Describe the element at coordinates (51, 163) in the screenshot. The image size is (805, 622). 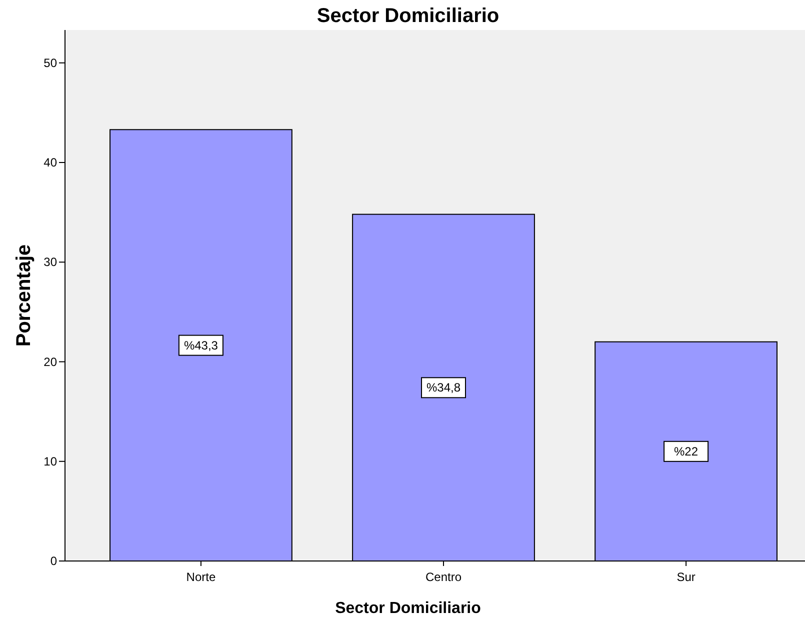
I see `y-tick-label: 40` at that location.